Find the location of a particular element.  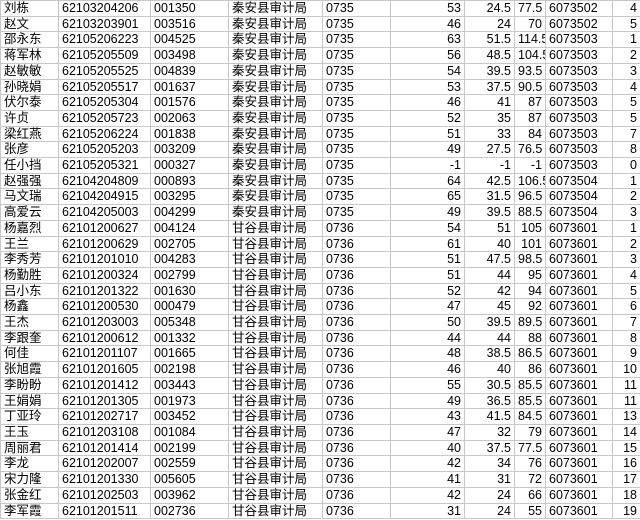

seat-cell: 001084 is located at coordinates (189, 432).